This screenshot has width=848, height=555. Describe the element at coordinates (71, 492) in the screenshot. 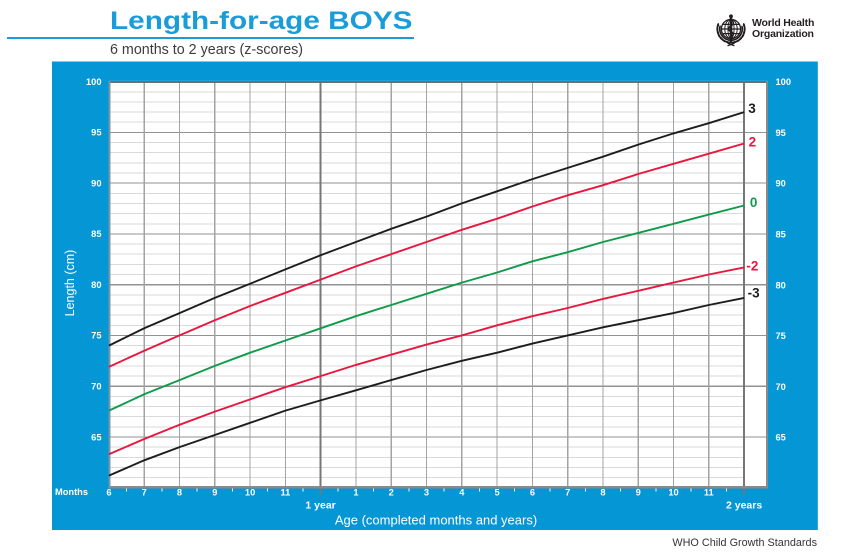

I see `svg-text: Months` at that location.